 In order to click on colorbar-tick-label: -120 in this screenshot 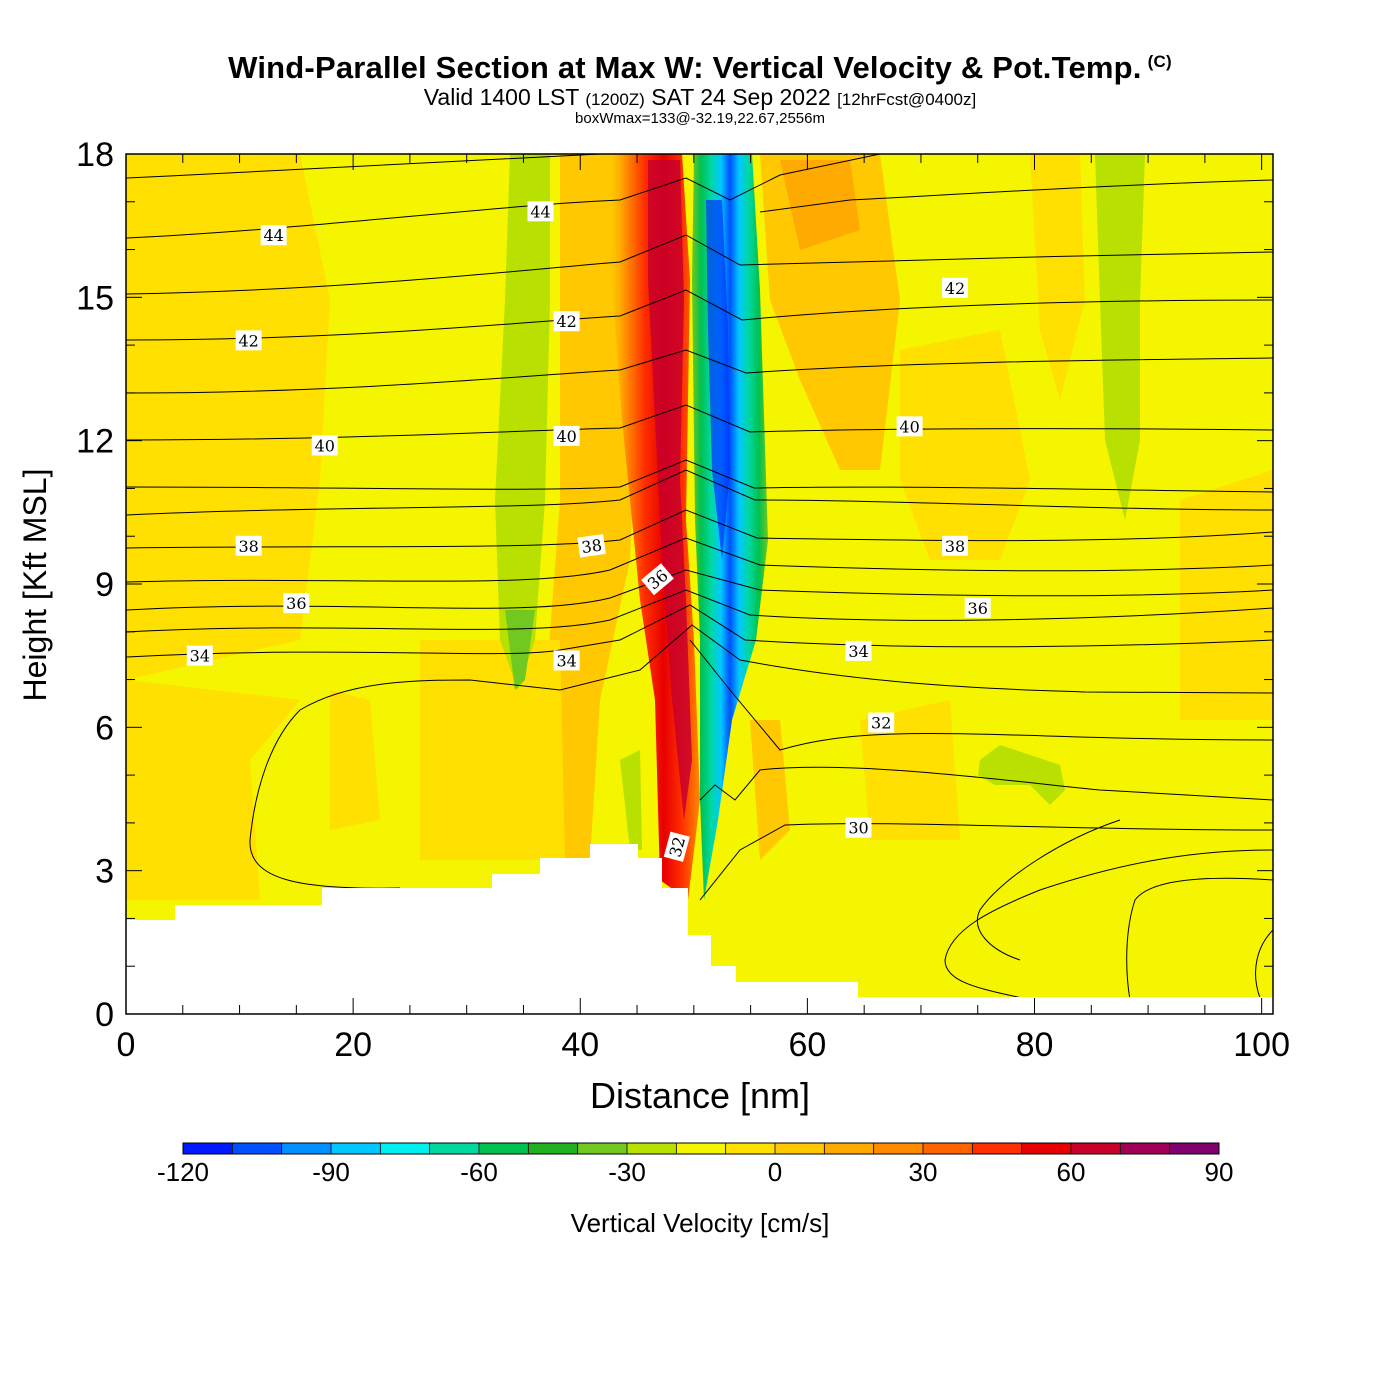, I will do `click(183, 1172)`.